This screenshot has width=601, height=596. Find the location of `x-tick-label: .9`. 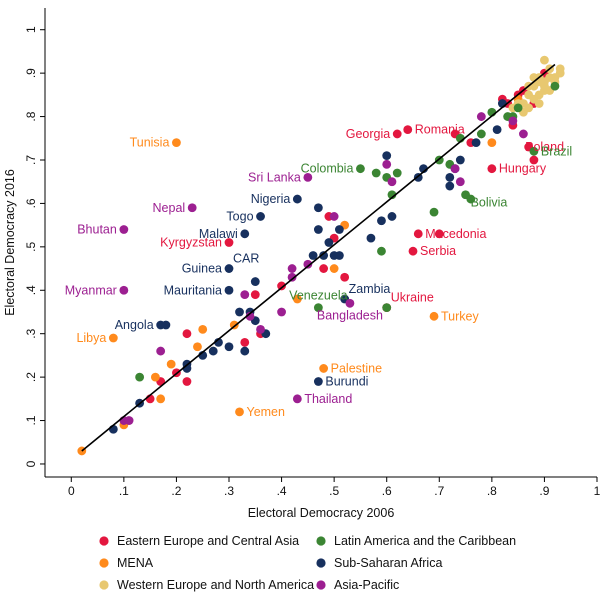

x-tick-label: .9 is located at coordinates (544, 491).